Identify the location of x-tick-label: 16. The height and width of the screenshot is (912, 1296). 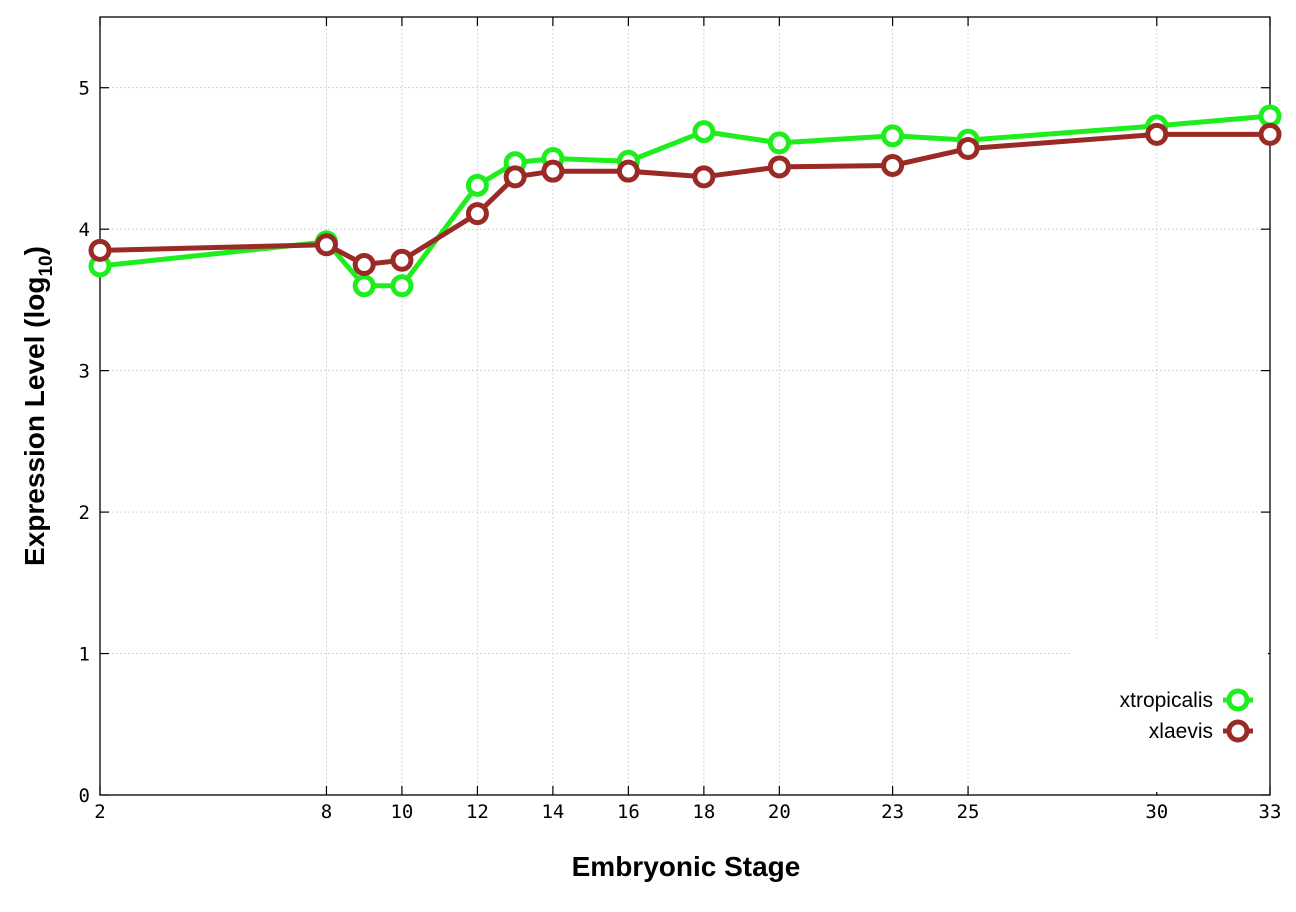
(628, 812).